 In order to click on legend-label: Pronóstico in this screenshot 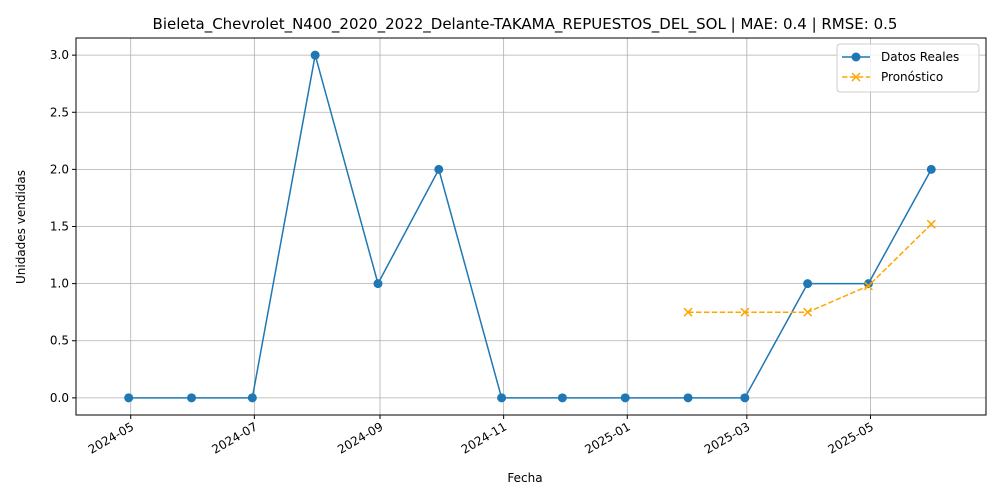, I will do `click(912, 77)`.